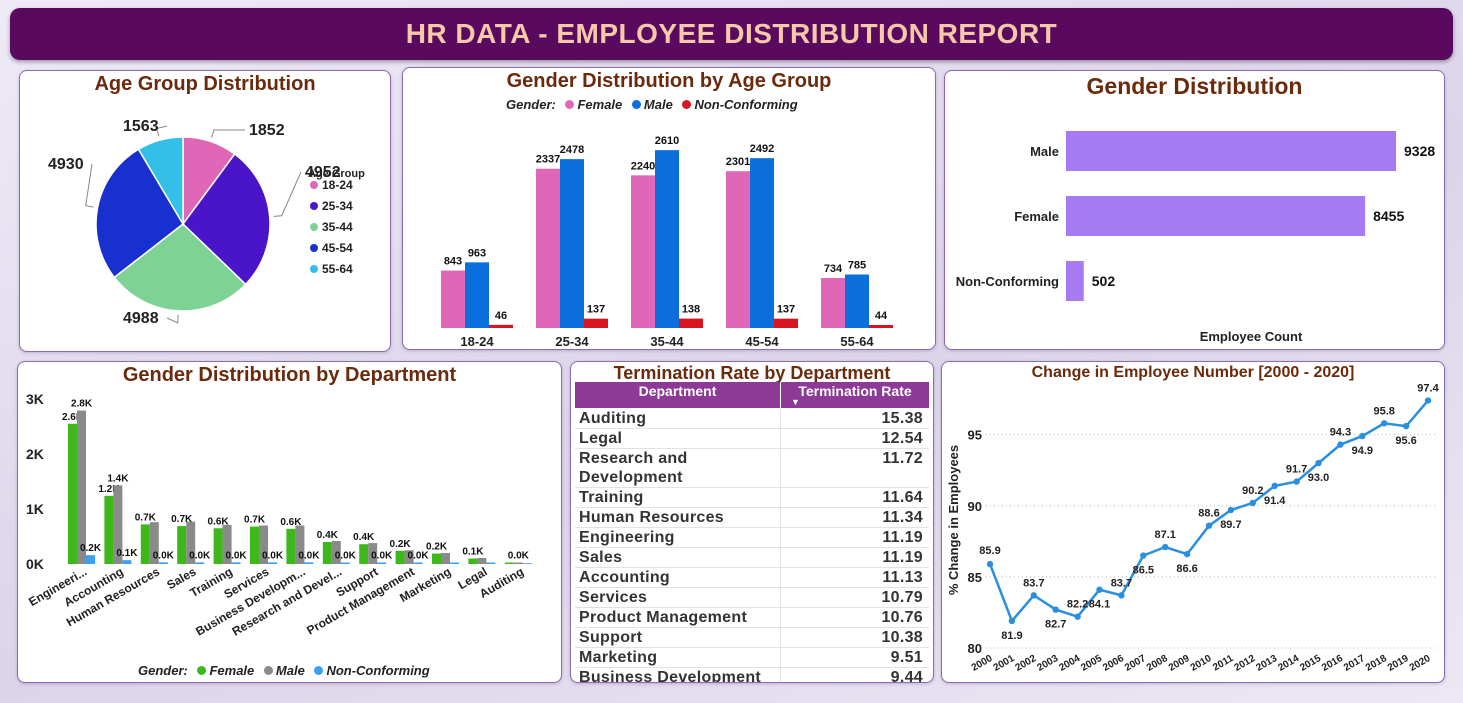 This screenshot has height=703, width=1463. What do you see at coordinates (372, 670) in the screenshot?
I see `legend-item-non-conforming: Non-Conforming` at bounding box center [372, 670].